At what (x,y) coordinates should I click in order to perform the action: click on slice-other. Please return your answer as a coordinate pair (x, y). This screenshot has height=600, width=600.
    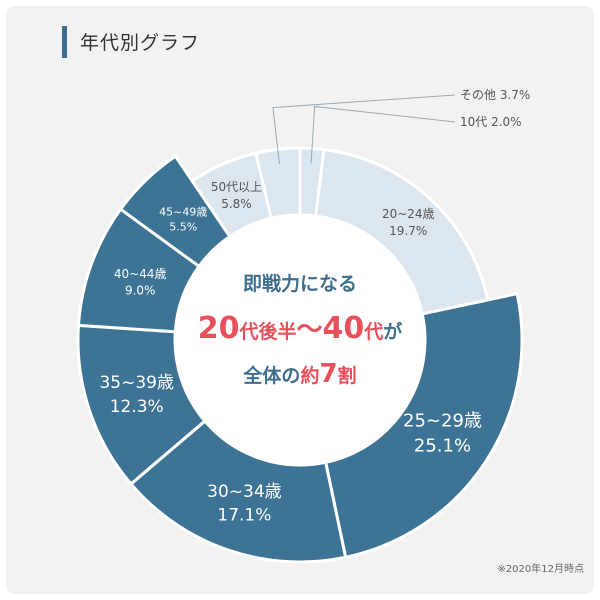
    Looking at the image, I should click on (278, 183).